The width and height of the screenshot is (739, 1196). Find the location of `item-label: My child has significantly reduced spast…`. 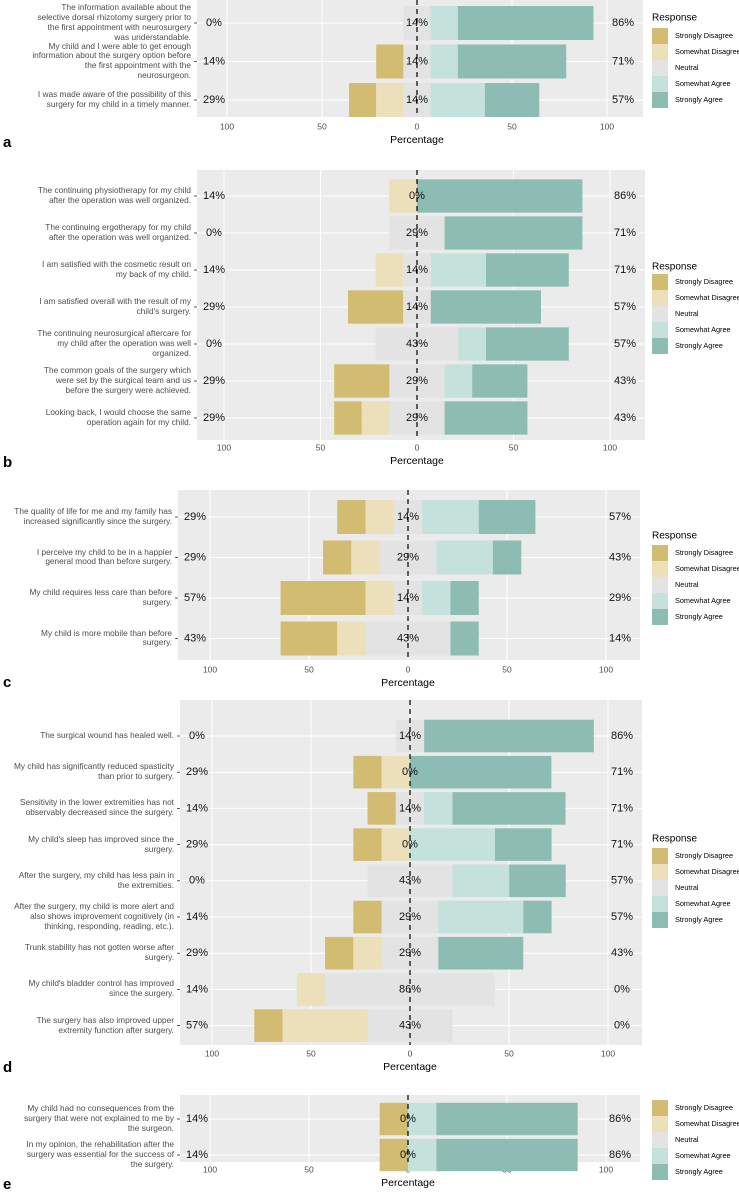

item-label: My child has significantly reduced spast… is located at coordinates (94, 771).